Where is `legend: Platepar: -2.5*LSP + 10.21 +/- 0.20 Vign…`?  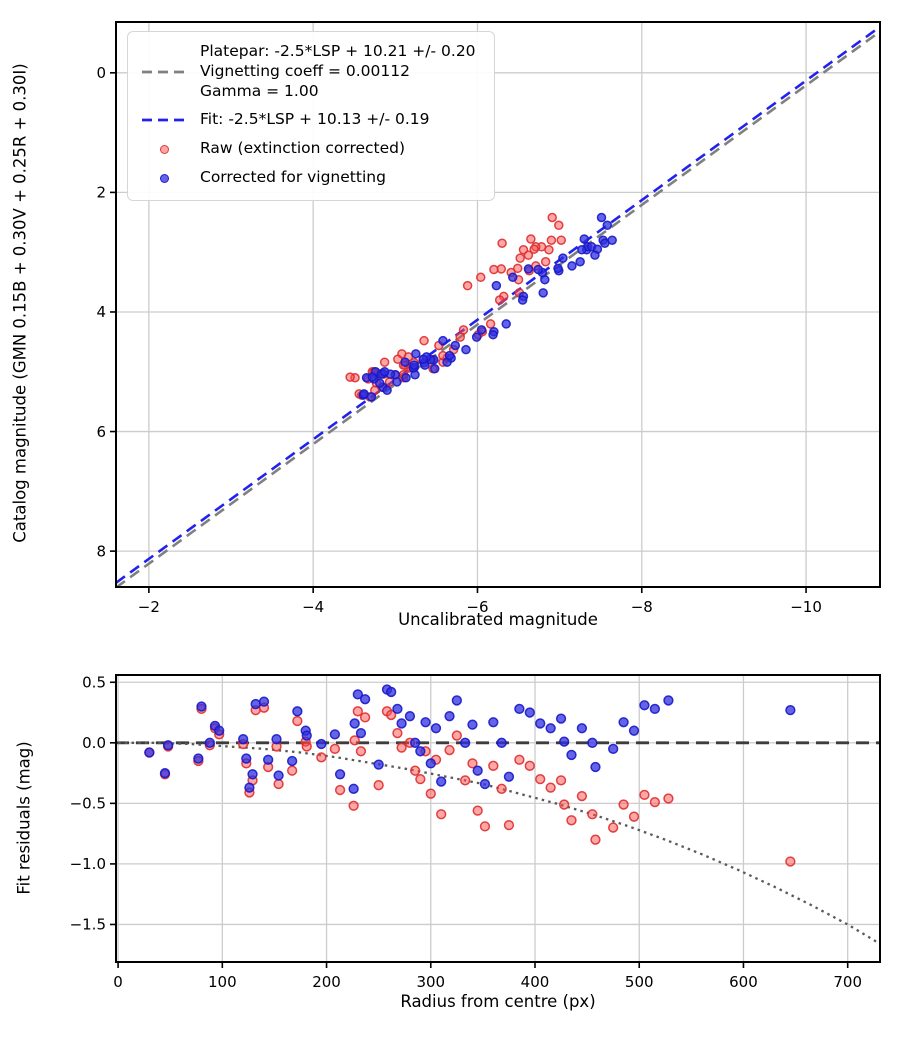 legend: Platepar: -2.5*LSP + 10.21 +/- 0.20 Vign… is located at coordinates (311, 116).